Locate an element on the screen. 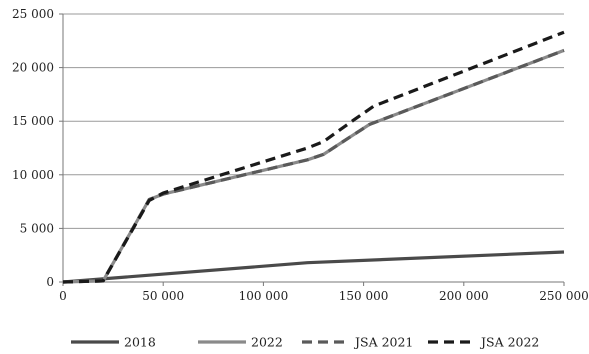 The height and width of the screenshot is (354, 589). x-axis-tick-labels: 0 50 000 100 000 150 000 200 000 250 000 is located at coordinates (324, 296).